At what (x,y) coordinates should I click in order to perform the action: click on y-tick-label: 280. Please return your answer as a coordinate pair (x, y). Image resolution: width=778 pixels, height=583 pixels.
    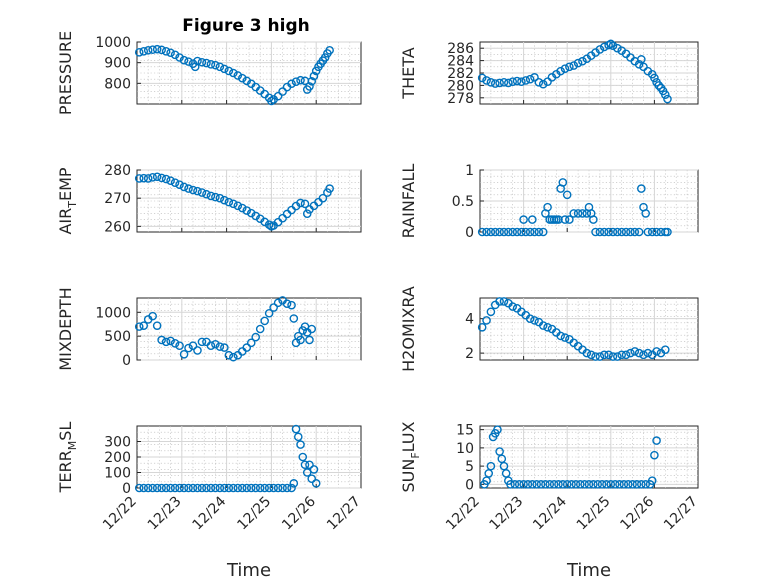
    Looking at the image, I should click on (460, 86).